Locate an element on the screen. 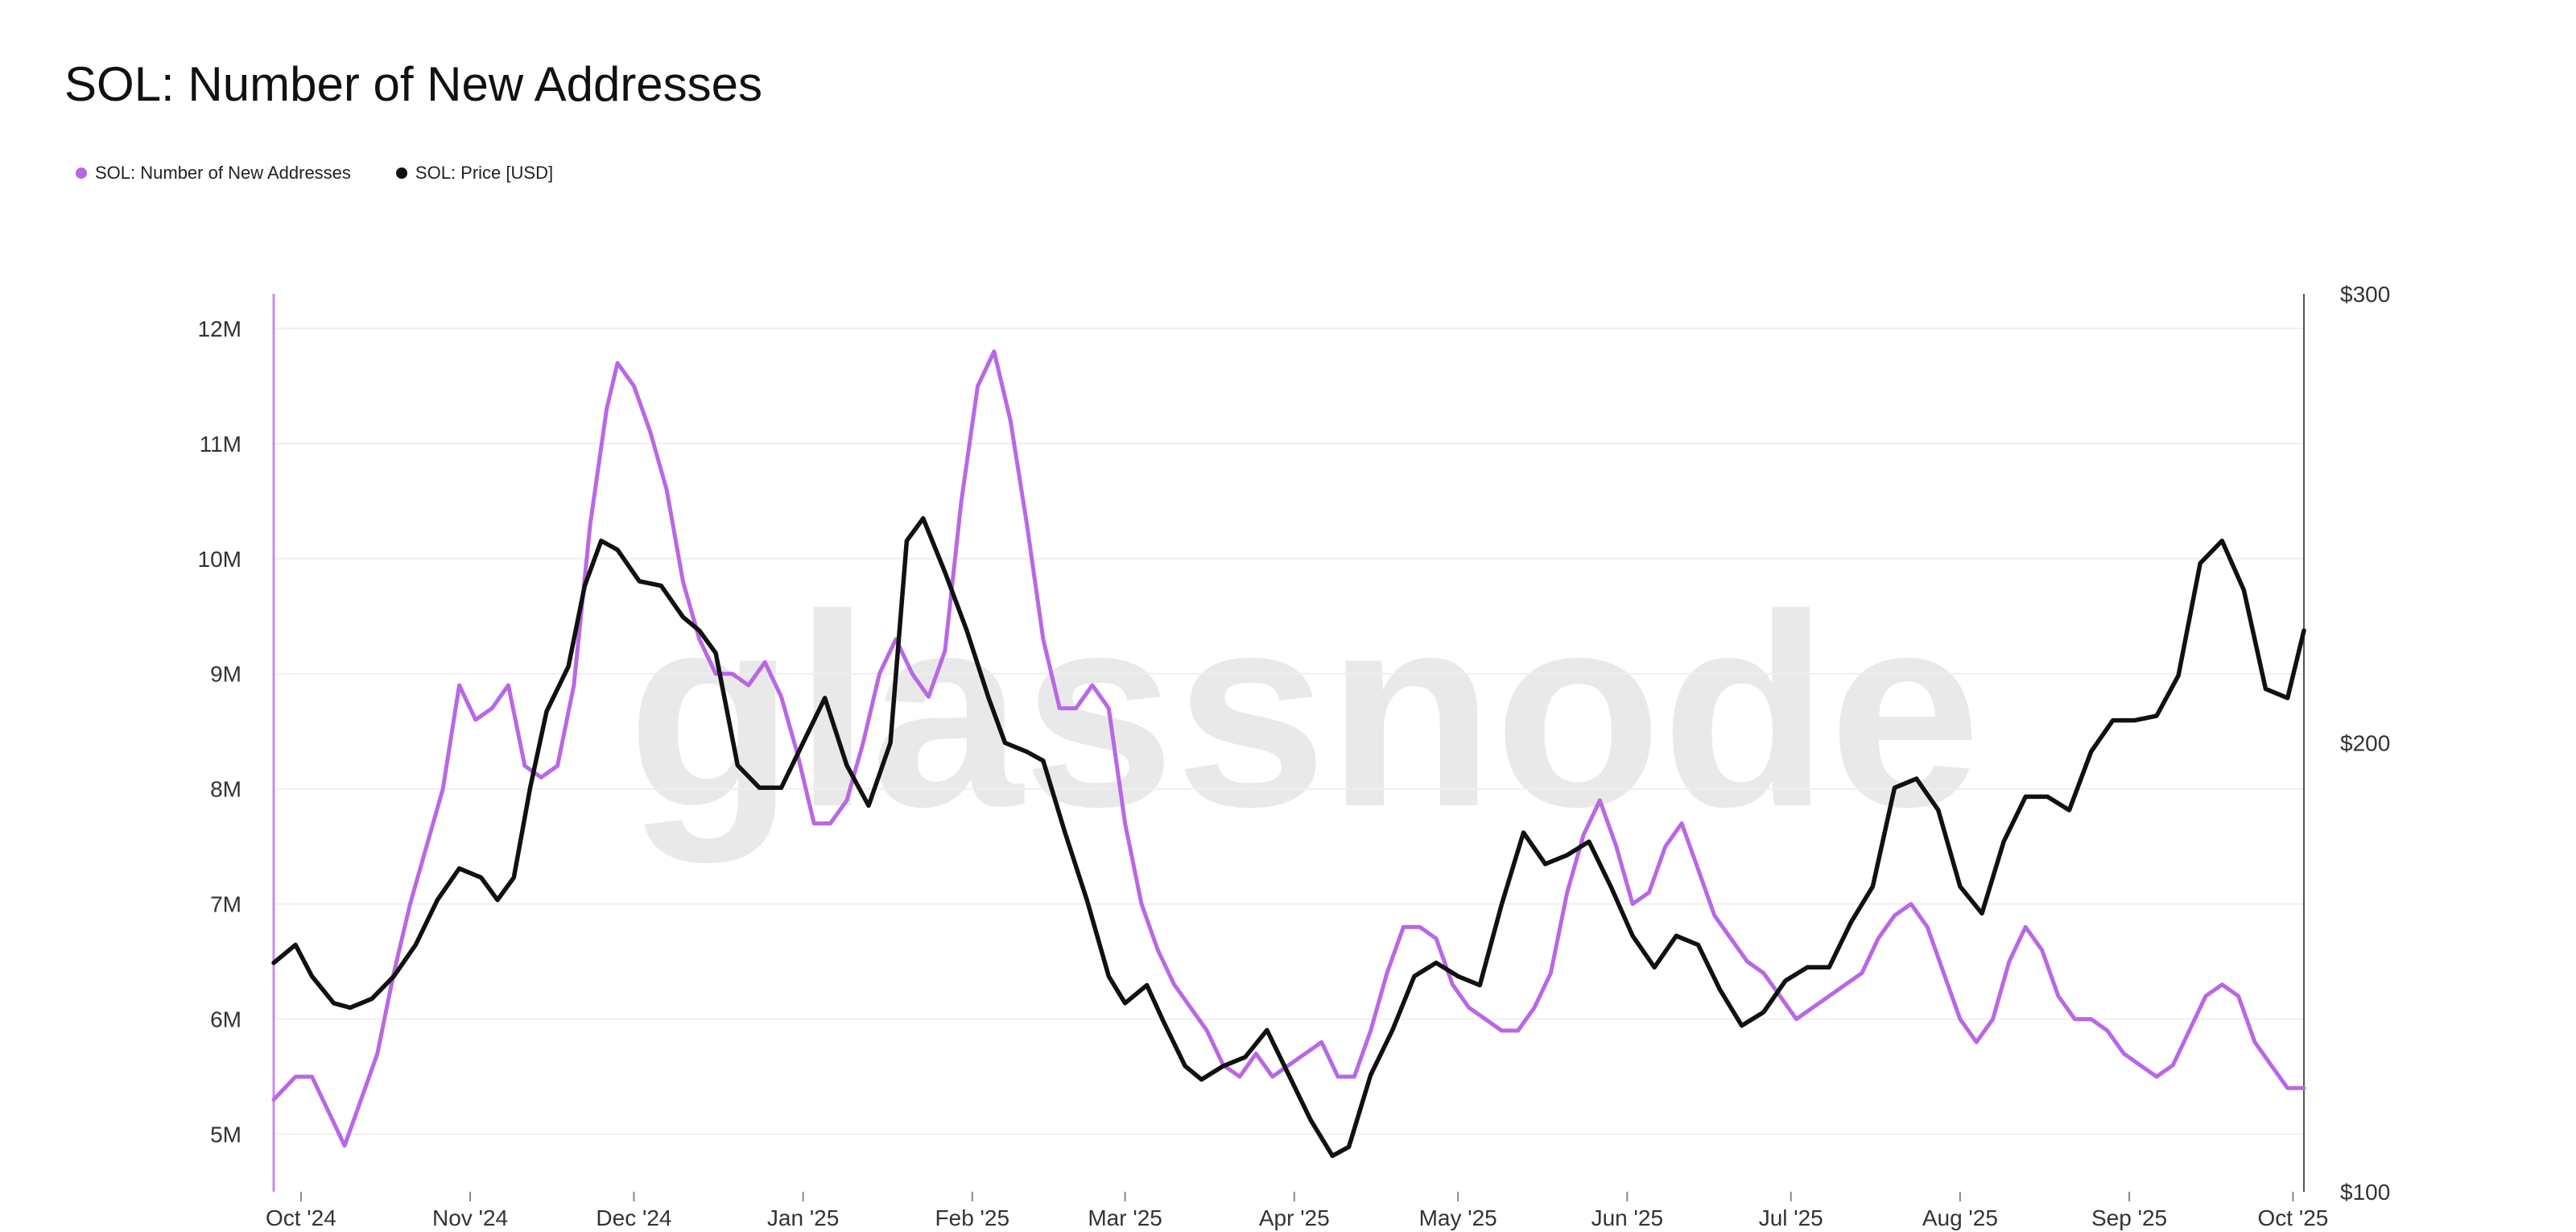 Image resolution: width=2576 pixels, height=1232 pixels. watermark: glassnode is located at coordinates (1304, 711).